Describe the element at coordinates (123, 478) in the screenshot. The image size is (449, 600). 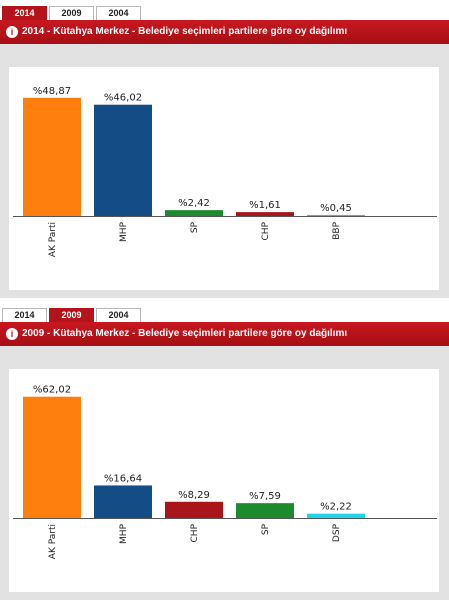
I see `data-label-mhp: %16,64` at that location.